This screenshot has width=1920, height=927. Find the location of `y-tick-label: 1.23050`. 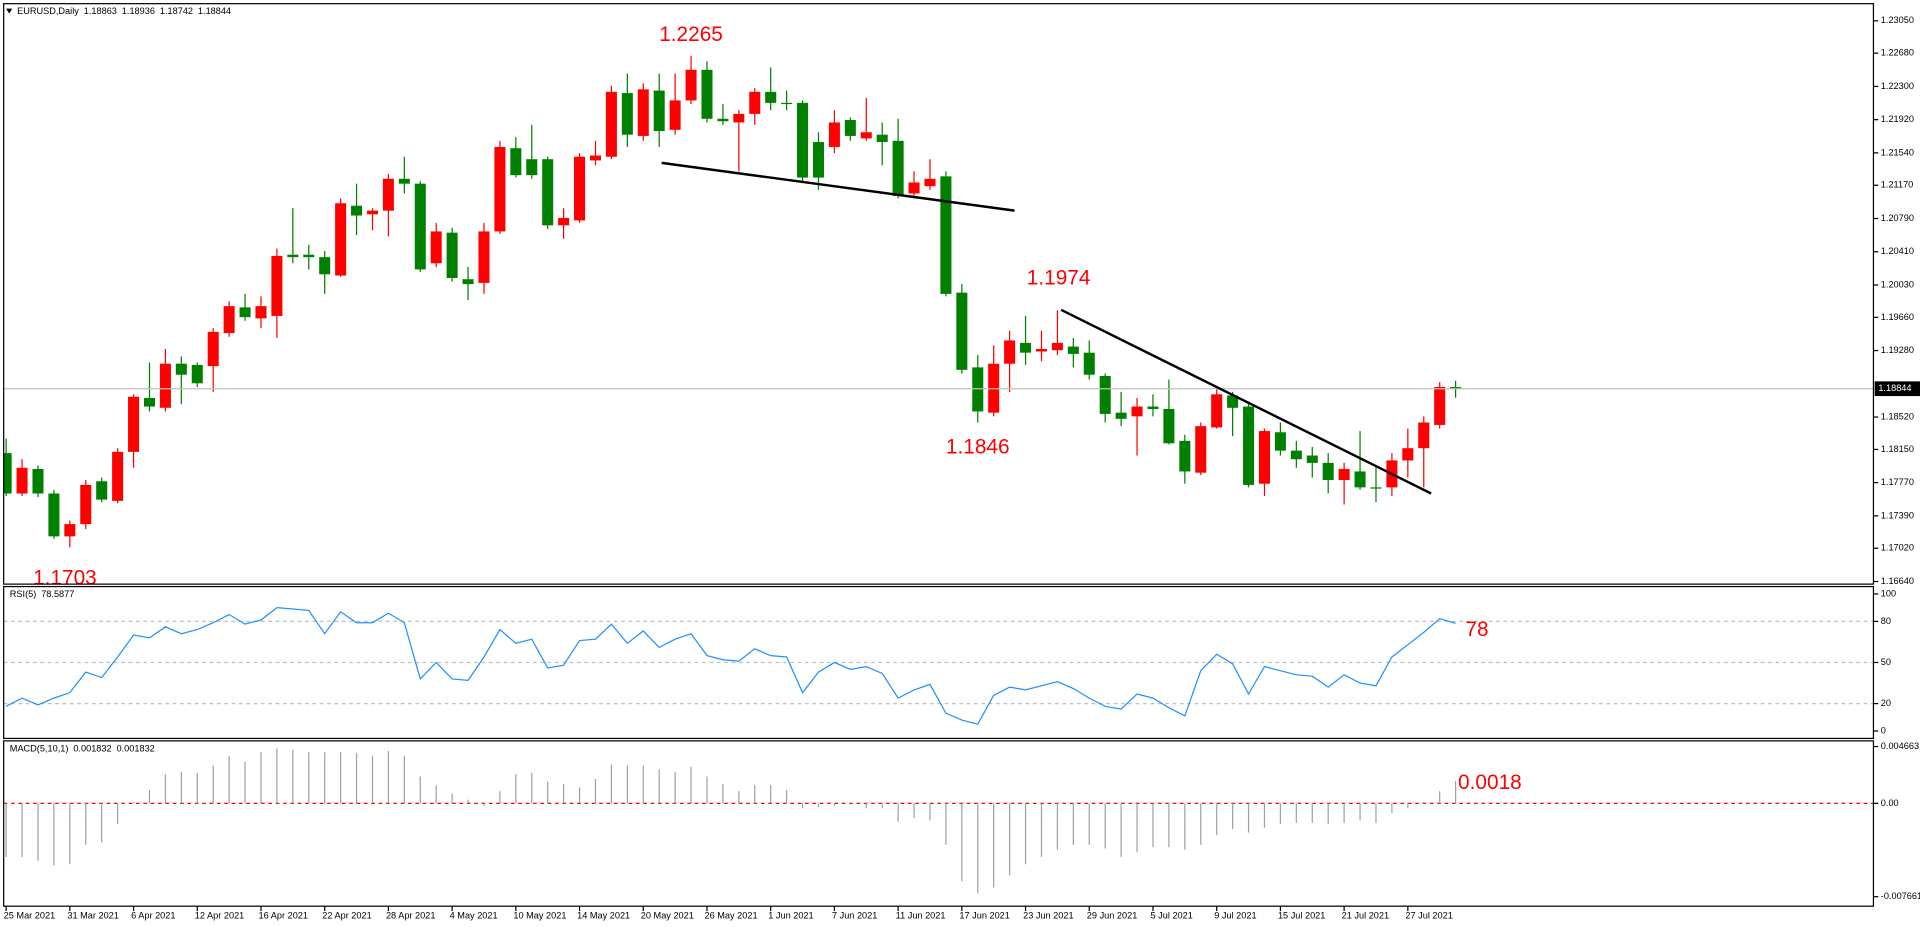

y-tick-label: 1.23050 is located at coordinates (1897, 20).